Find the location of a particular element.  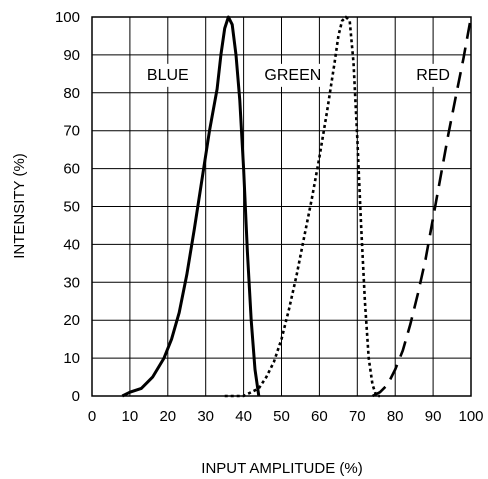

annotation-label: GREEN is located at coordinates (292, 75).